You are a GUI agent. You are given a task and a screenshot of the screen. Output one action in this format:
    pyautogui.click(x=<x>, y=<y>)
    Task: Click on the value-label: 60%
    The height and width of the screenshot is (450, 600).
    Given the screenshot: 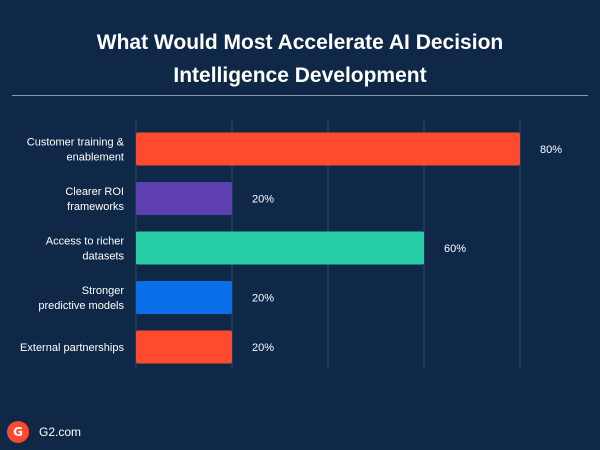 What is the action you would take?
    pyautogui.click(x=455, y=249)
    